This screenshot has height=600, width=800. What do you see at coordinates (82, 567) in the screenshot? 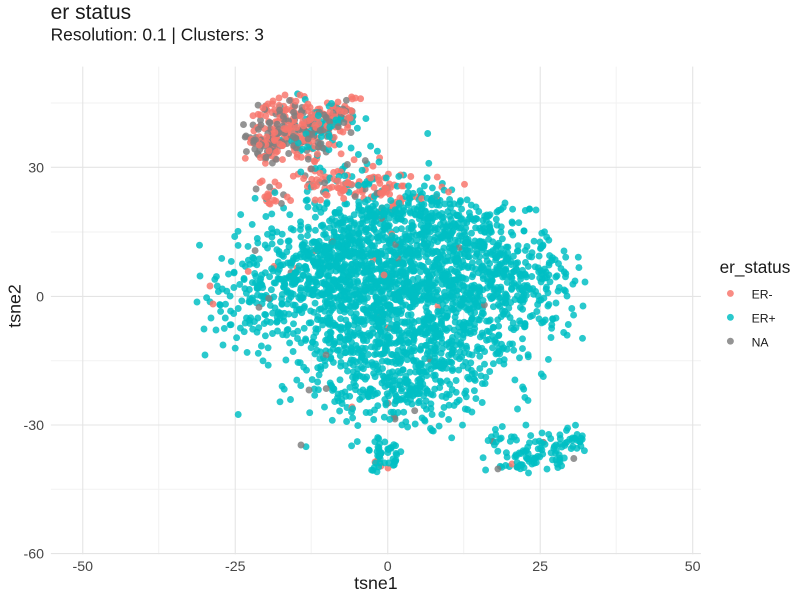
I see `svg-text: -50` at bounding box center [82, 567].